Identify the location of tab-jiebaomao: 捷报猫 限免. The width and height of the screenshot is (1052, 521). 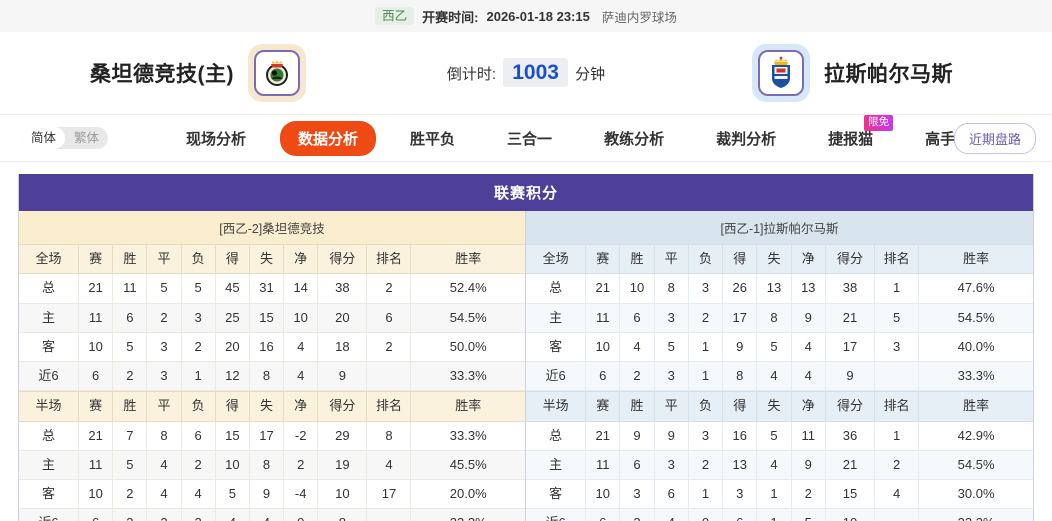
(850, 131).